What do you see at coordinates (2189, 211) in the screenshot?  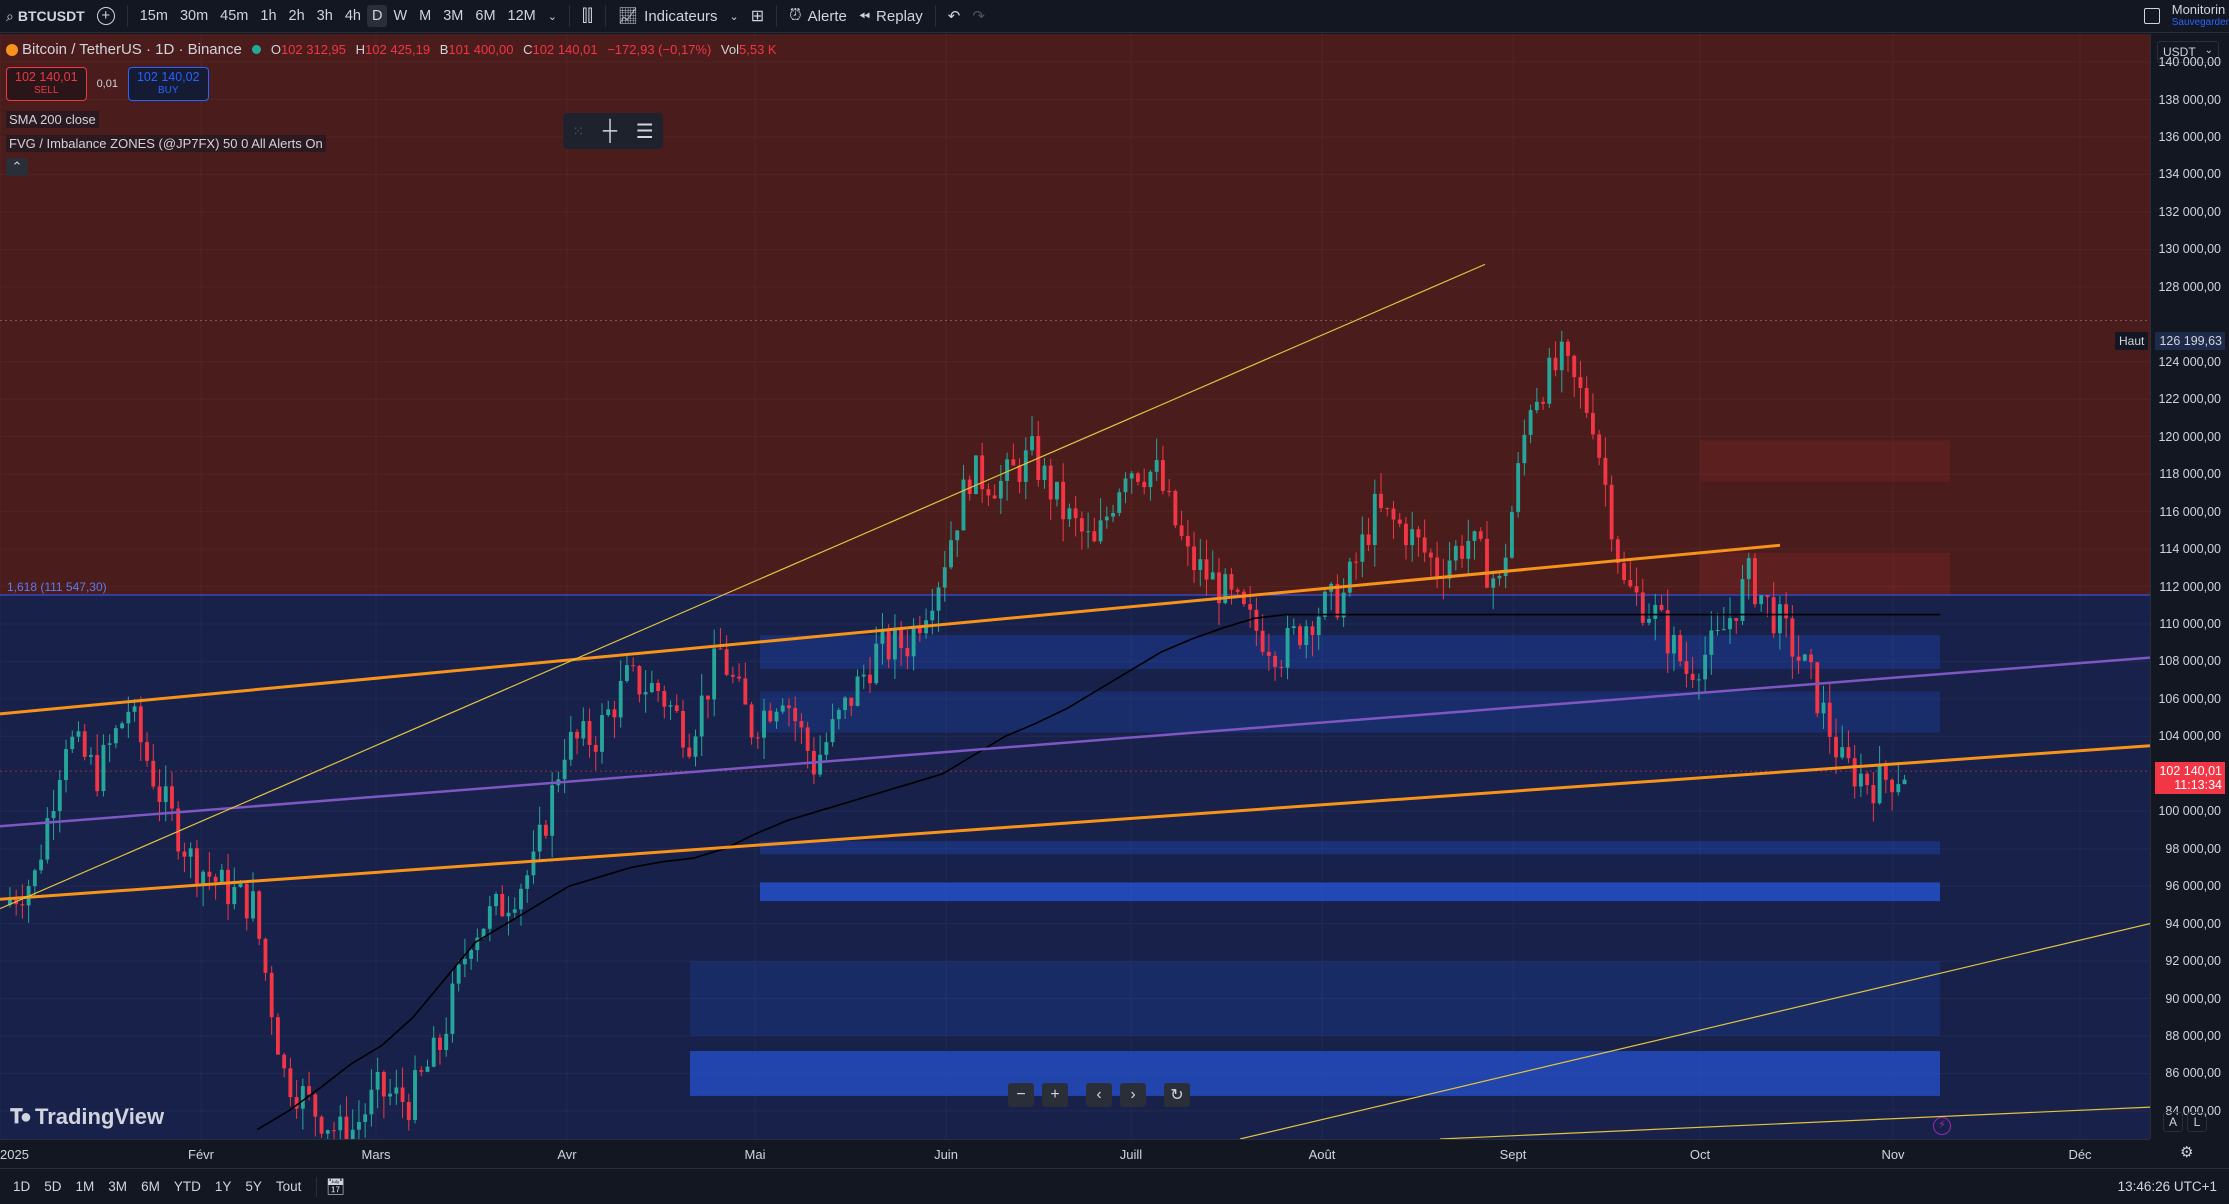 I see `price-tick: 132 000,00` at bounding box center [2189, 211].